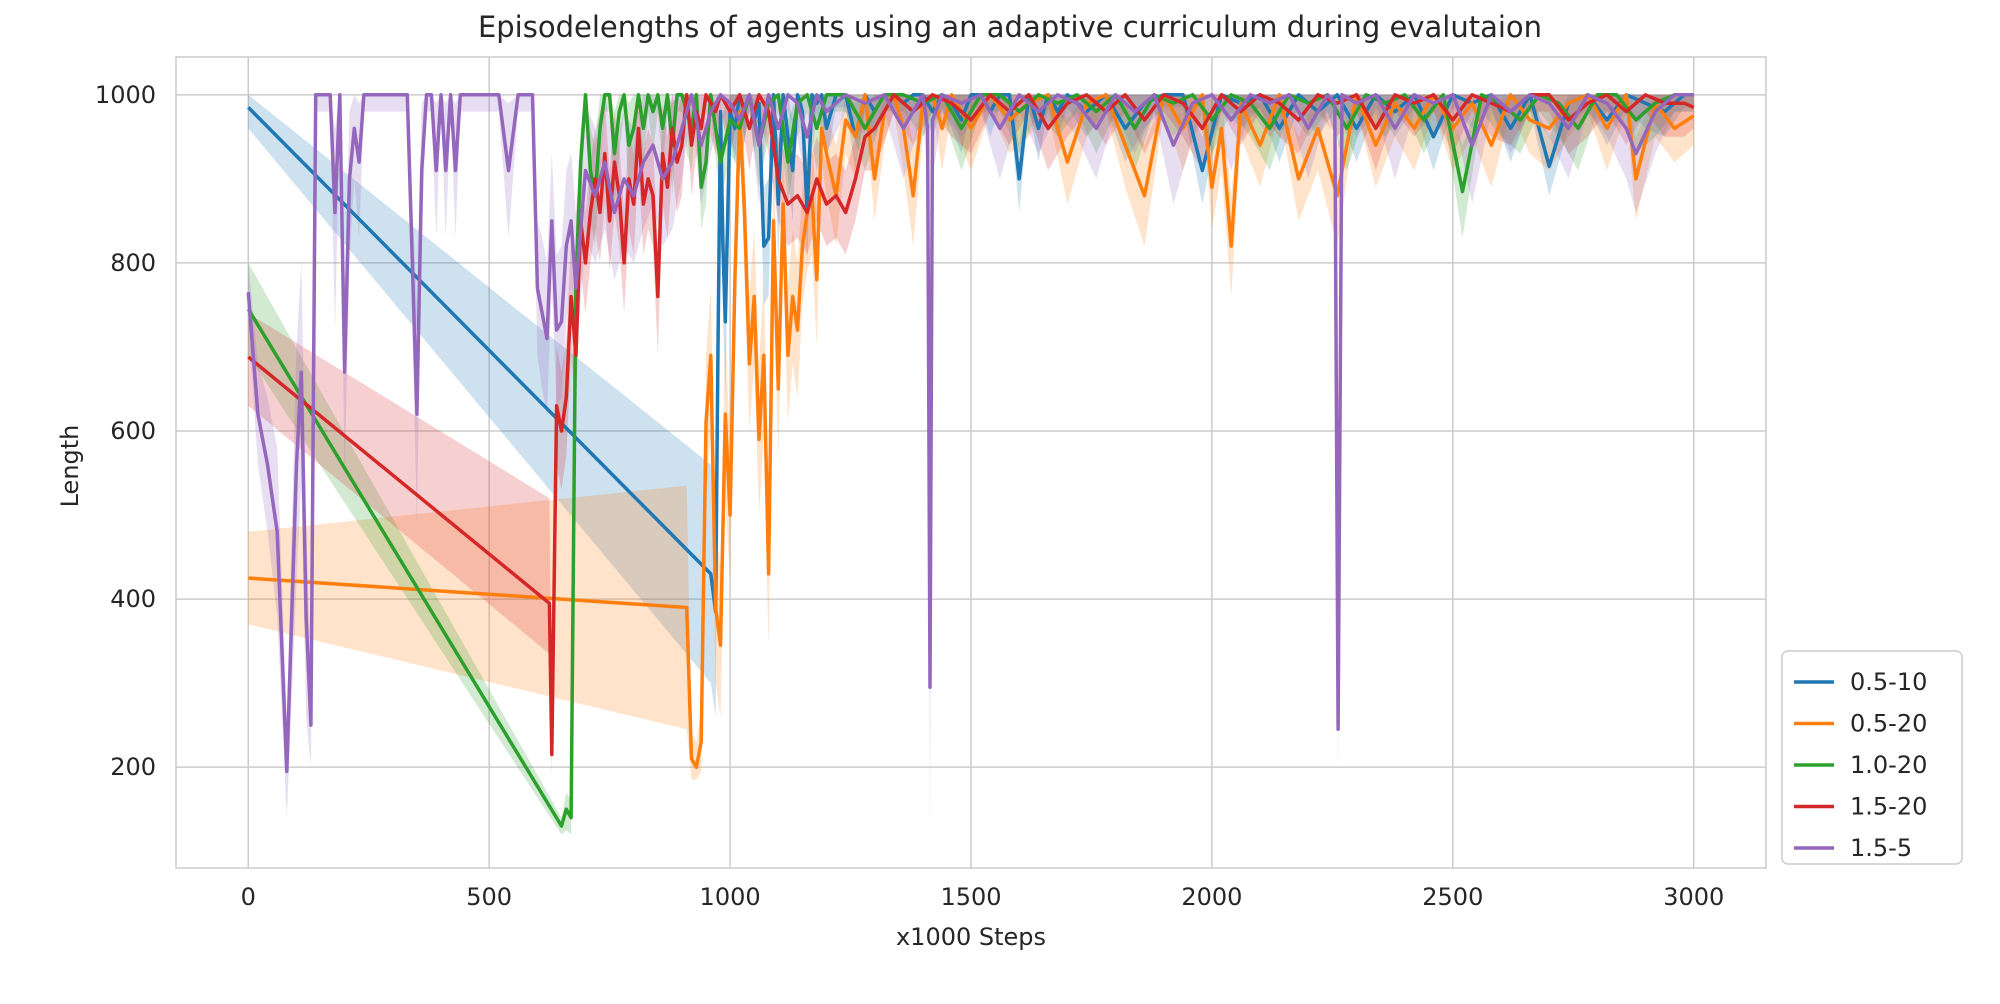 This screenshot has height=1004, width=2000. I want to click on legend-label: 0.5-10, so click(1888, 682).